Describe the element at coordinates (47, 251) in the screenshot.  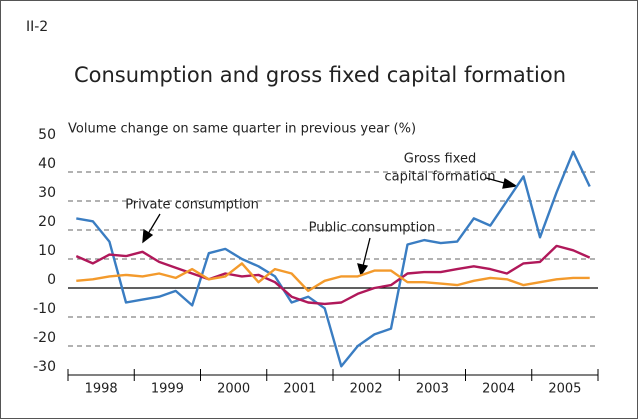
I see `y-tick-label: 10` at that location.